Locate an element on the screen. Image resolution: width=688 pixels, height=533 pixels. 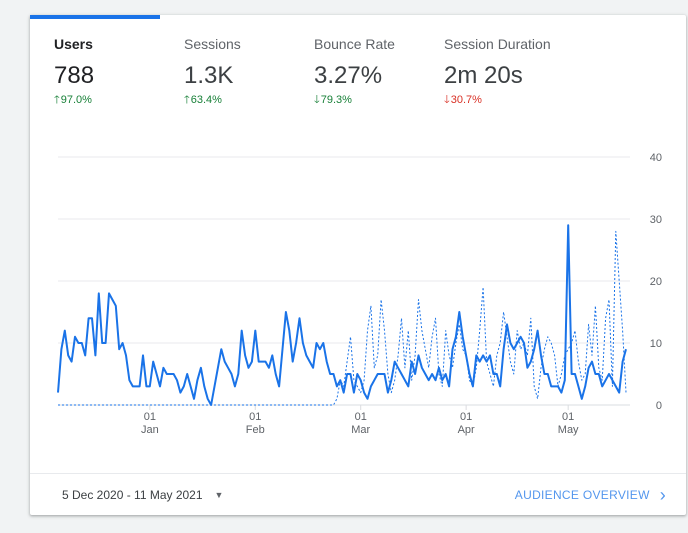
metric-delta: 🡑63.4% is located at coordinates (249, 100).